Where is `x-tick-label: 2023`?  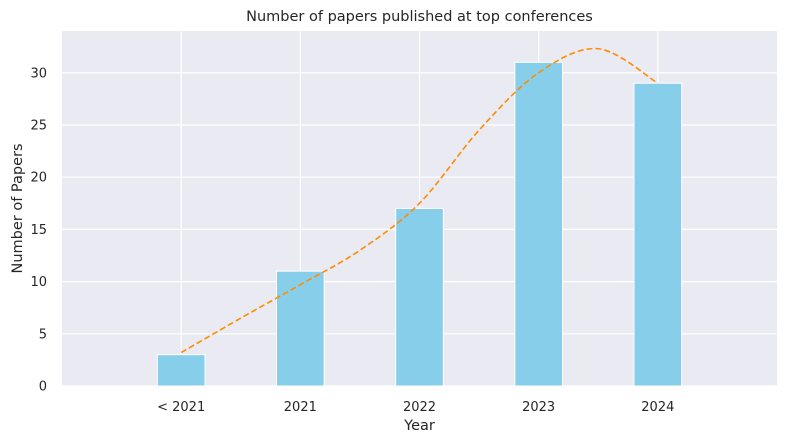
x-tick-label: 2023 is located at coordinates (538, 407).